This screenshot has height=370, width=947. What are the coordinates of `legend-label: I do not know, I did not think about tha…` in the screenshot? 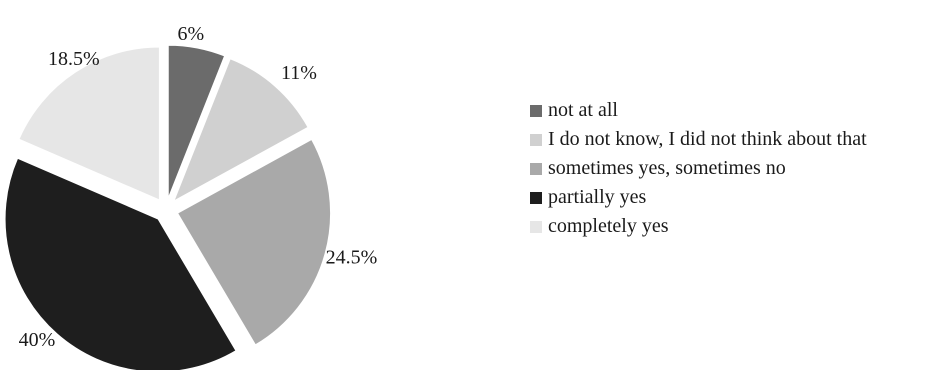 It's located at (707, 139).